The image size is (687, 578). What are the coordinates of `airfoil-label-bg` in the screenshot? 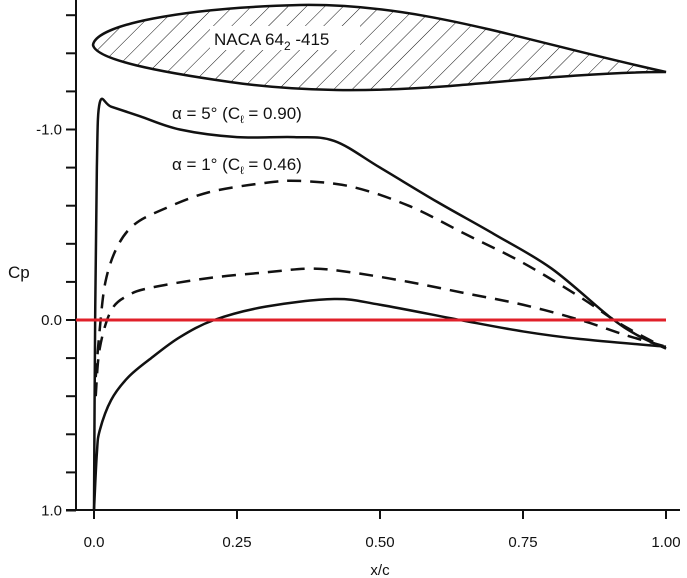 It's located at (285, 38).